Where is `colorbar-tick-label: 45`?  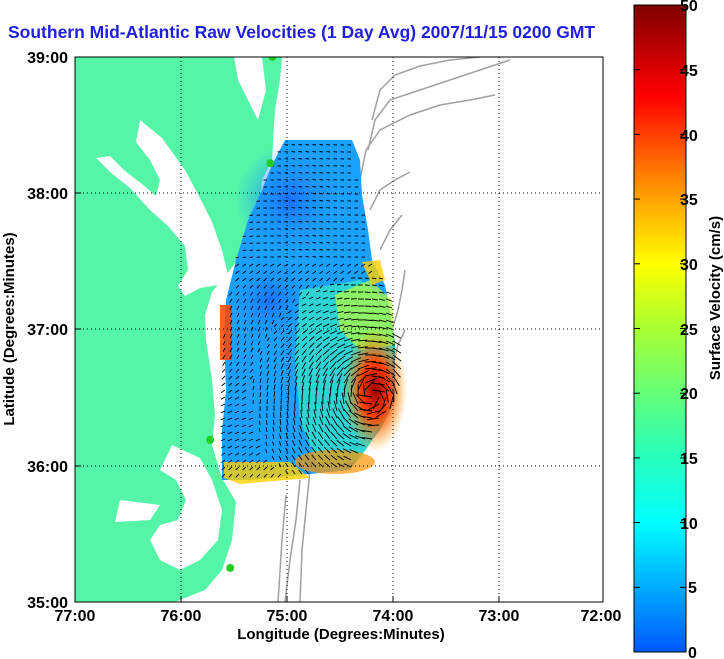
colorbar-tick-label: 45 is located at coordinates (689, 71).